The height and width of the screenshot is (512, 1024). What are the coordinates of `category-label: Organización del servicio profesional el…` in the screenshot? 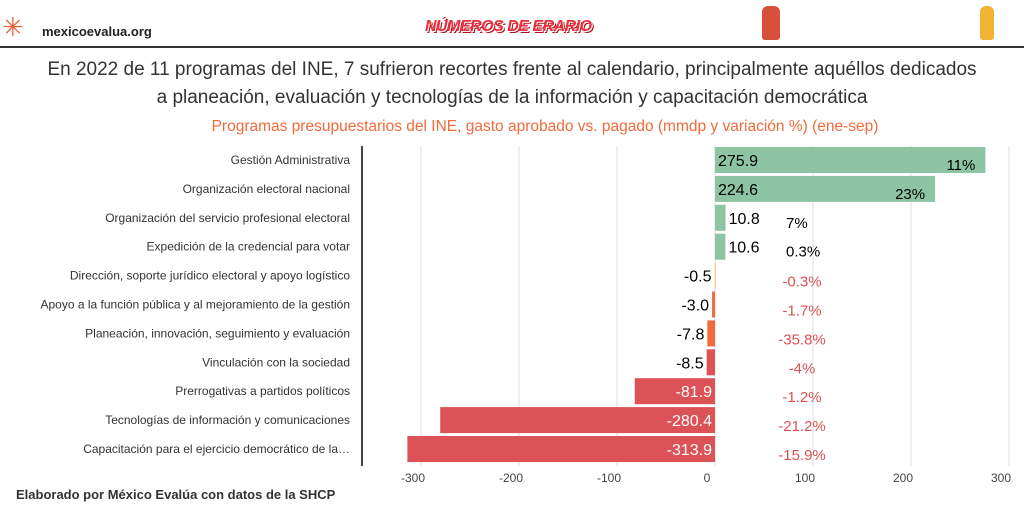 It's located at (227, 218).